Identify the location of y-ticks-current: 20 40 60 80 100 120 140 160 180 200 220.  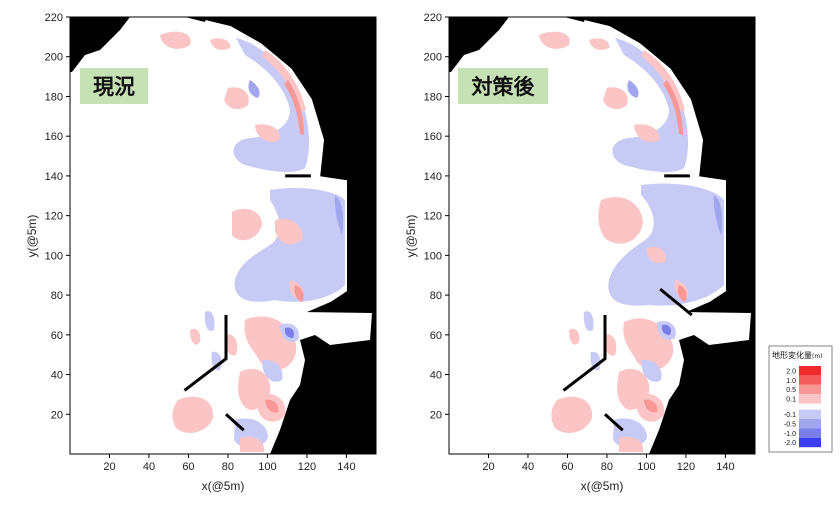
(57, 216).